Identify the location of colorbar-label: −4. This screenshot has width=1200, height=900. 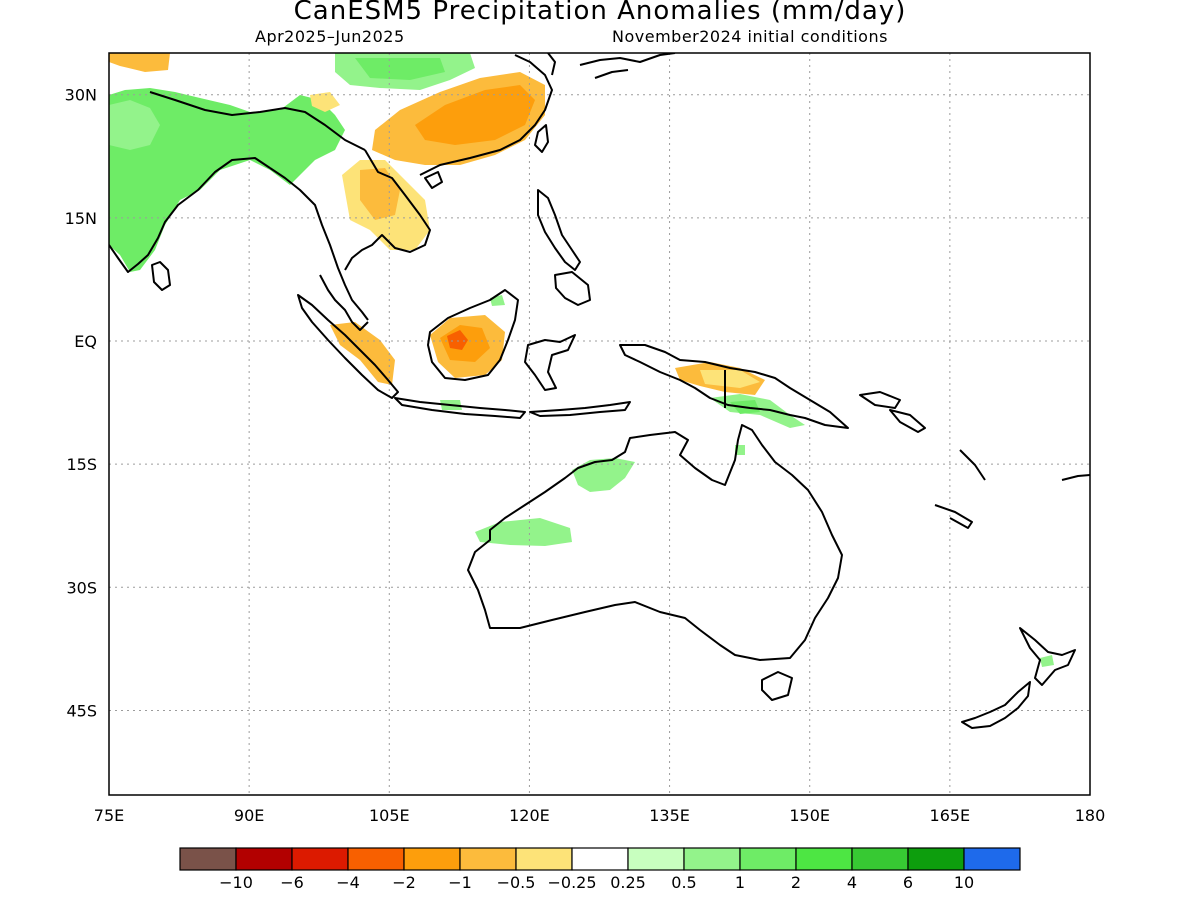
(348, 882).